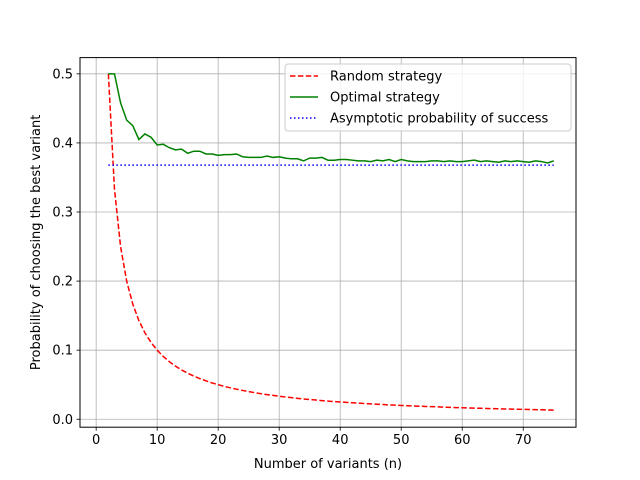 Image resolution: width=640 pixels, height=480 pixels. I want to click on x-tick-label: 30, so click(279, 440).